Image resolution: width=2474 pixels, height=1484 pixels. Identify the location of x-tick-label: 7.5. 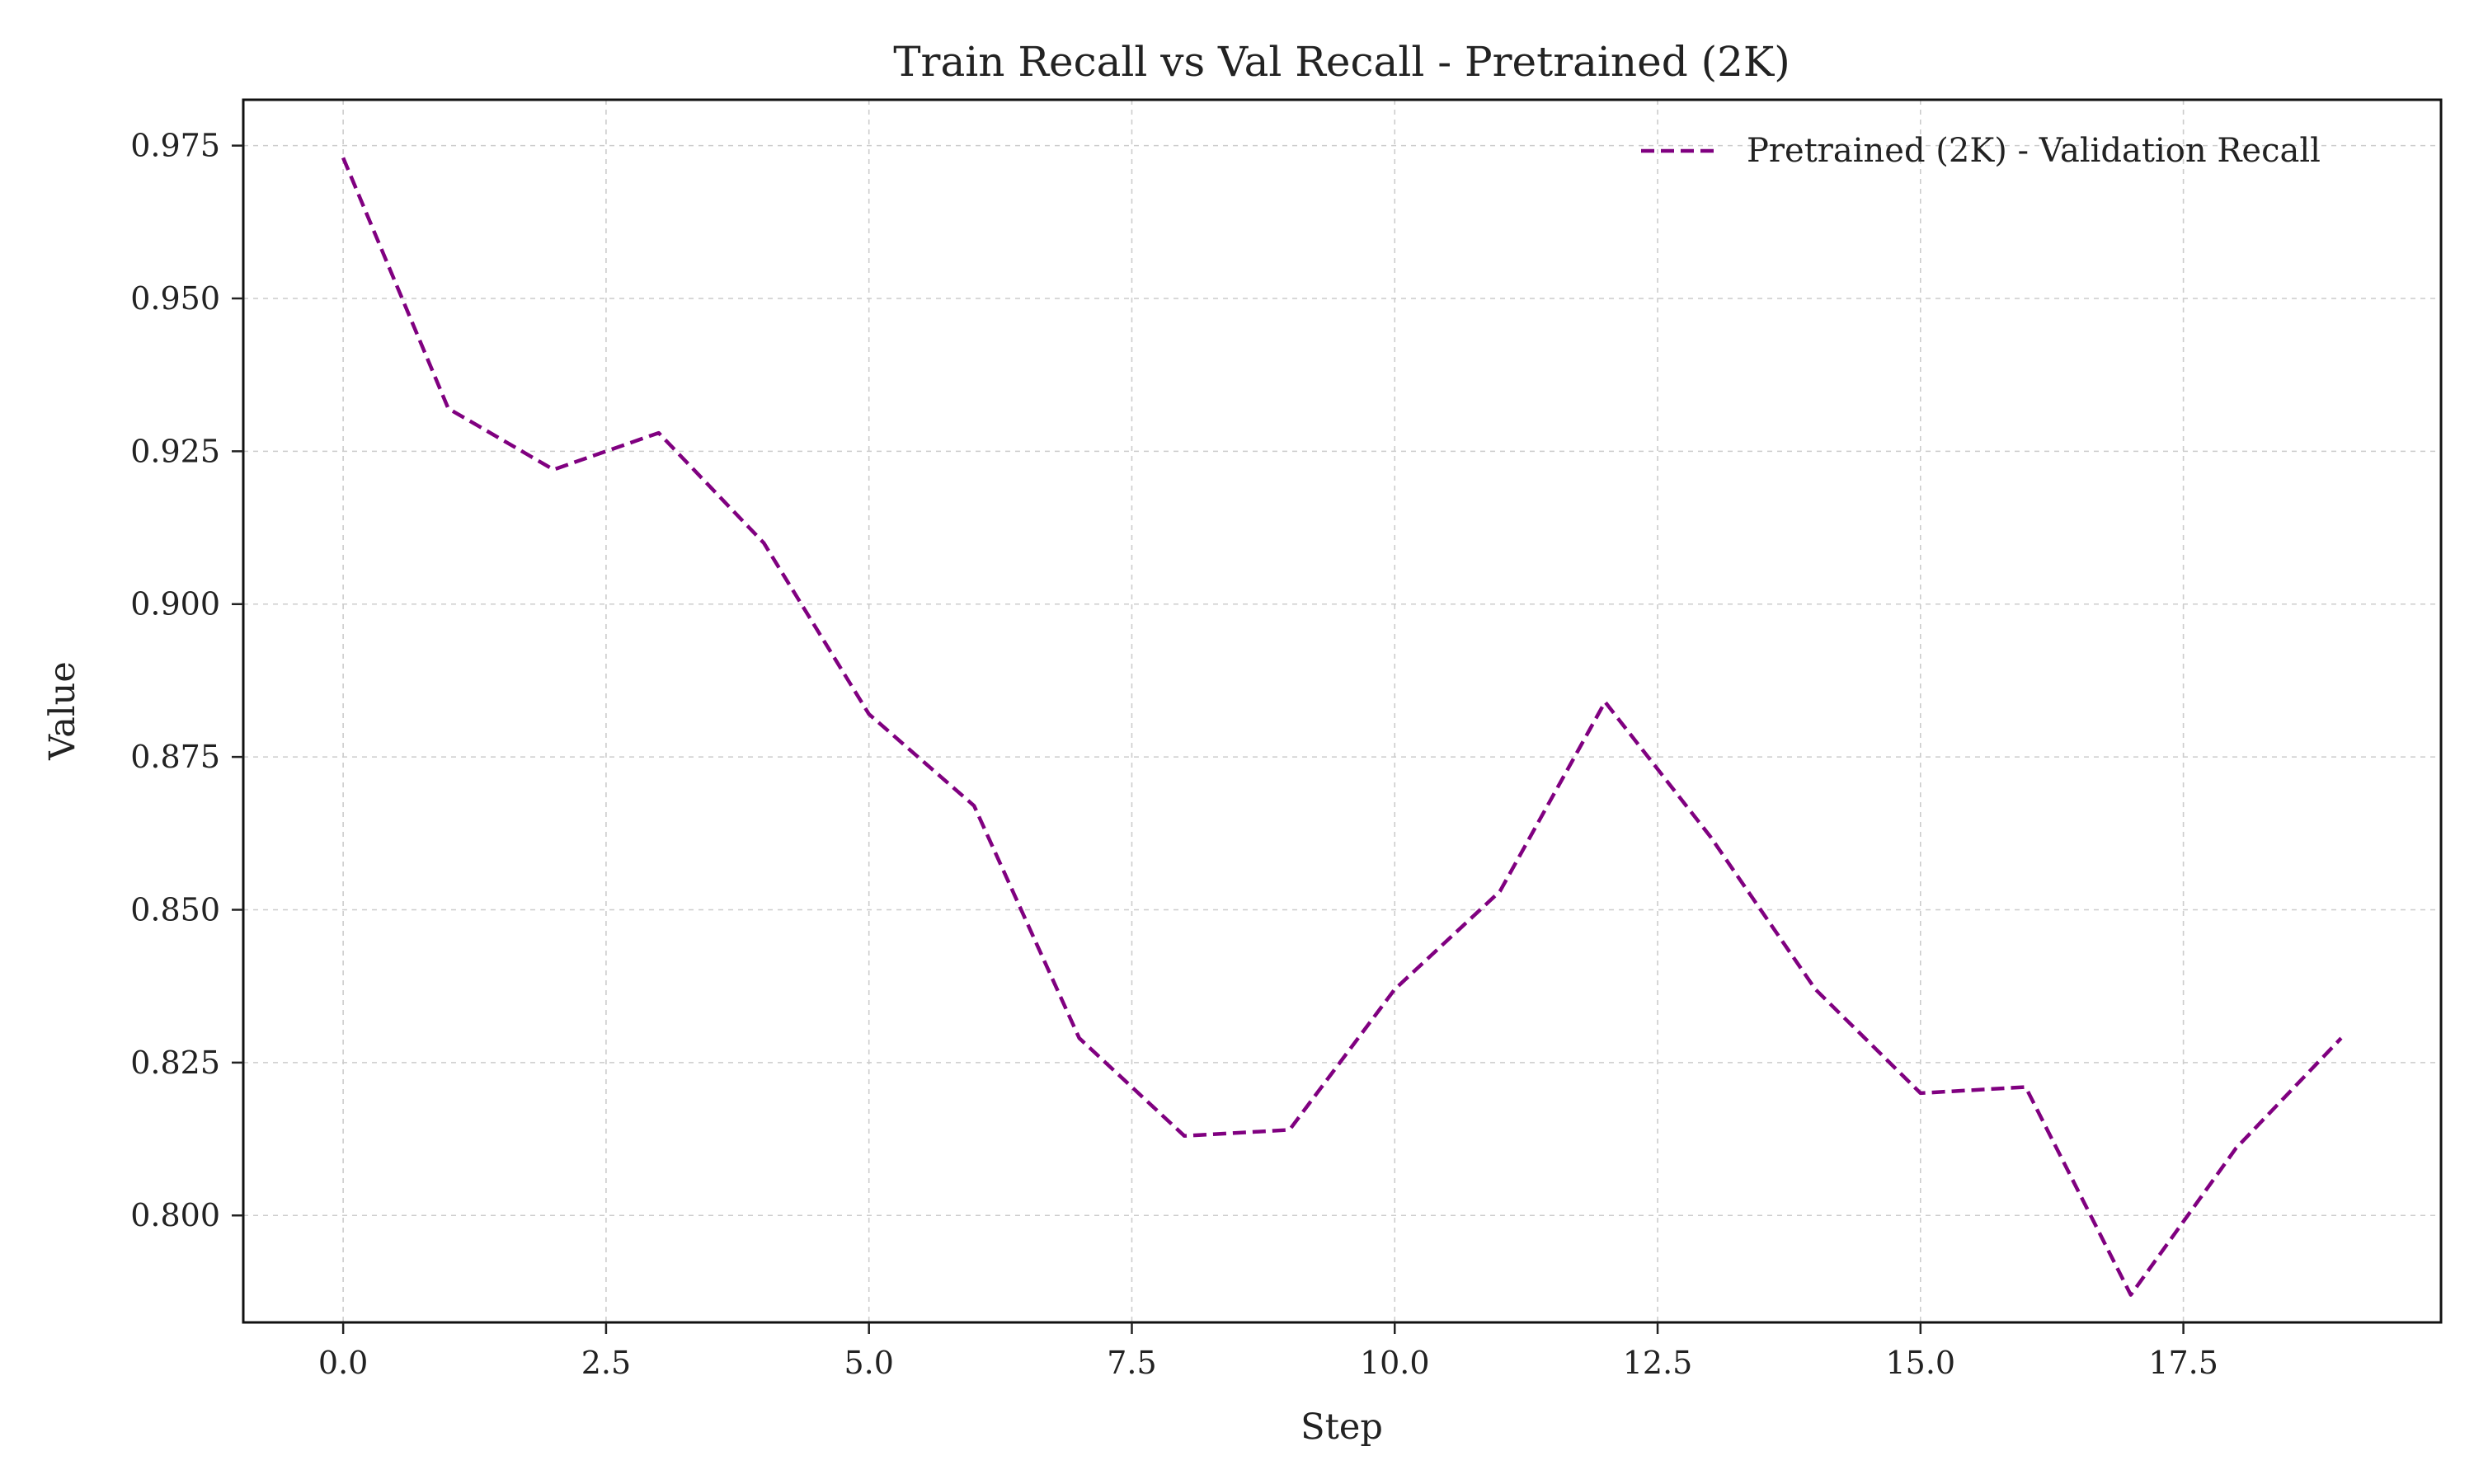
(1131, 1363).